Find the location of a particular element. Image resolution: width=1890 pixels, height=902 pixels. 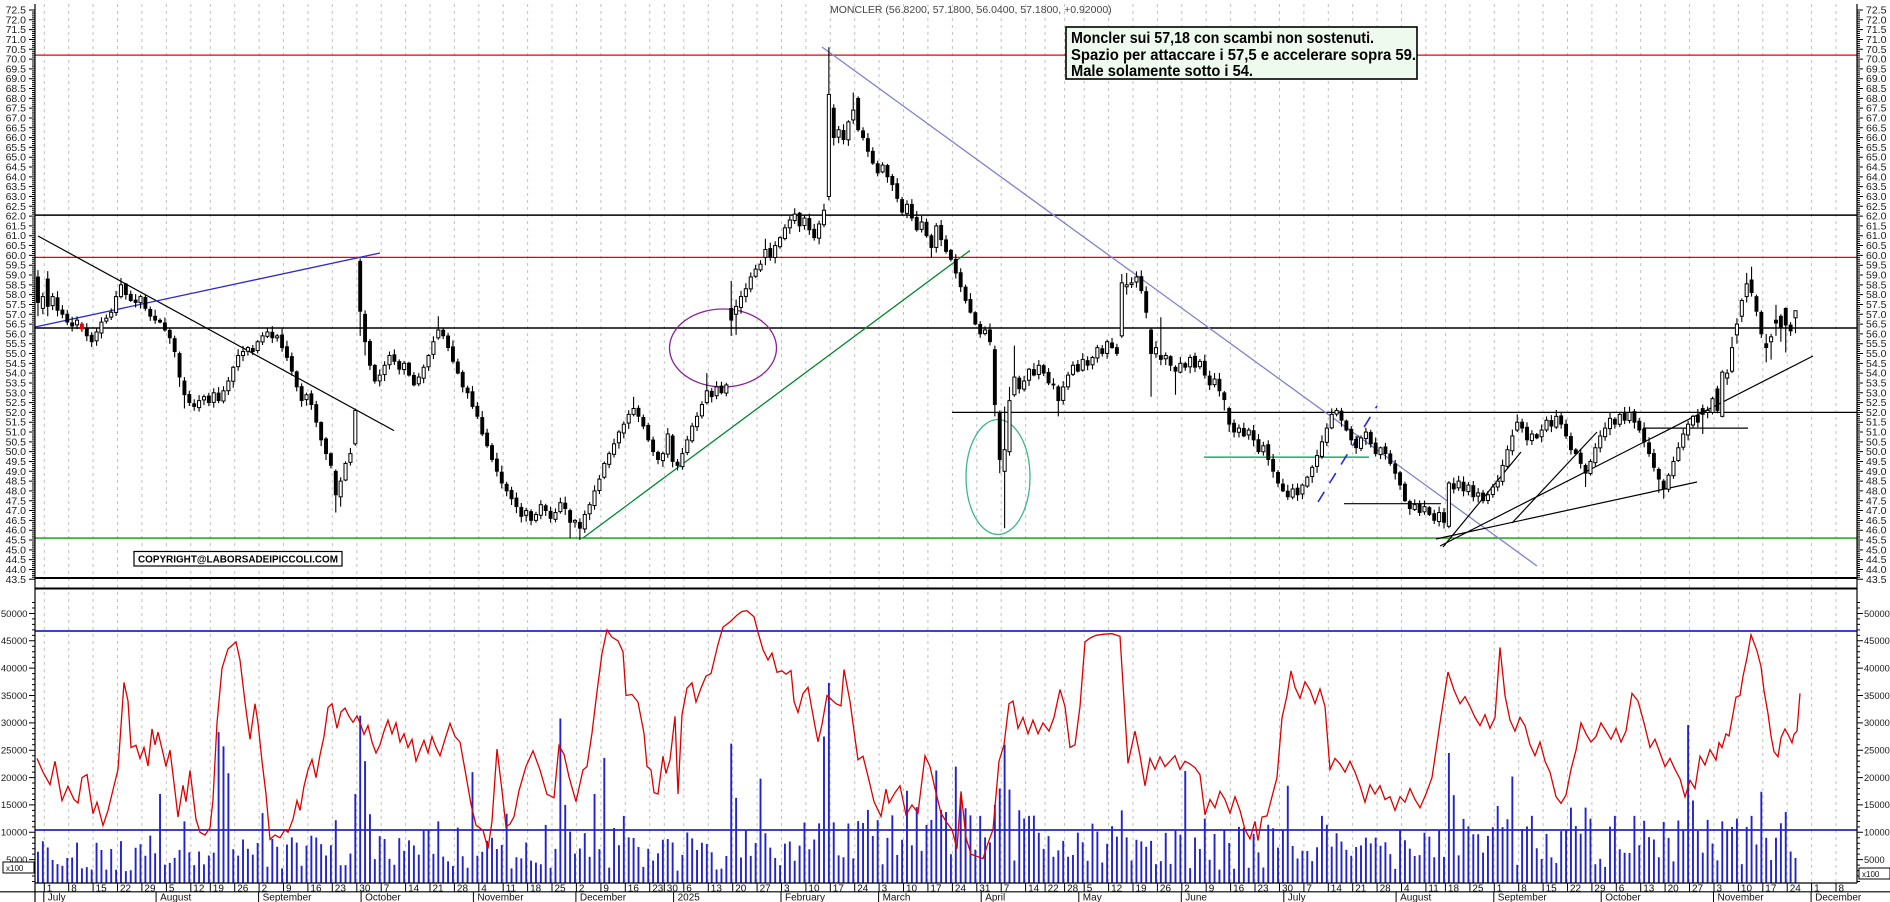

svg-text: 53.5 is located at coordinates (1876, 383).